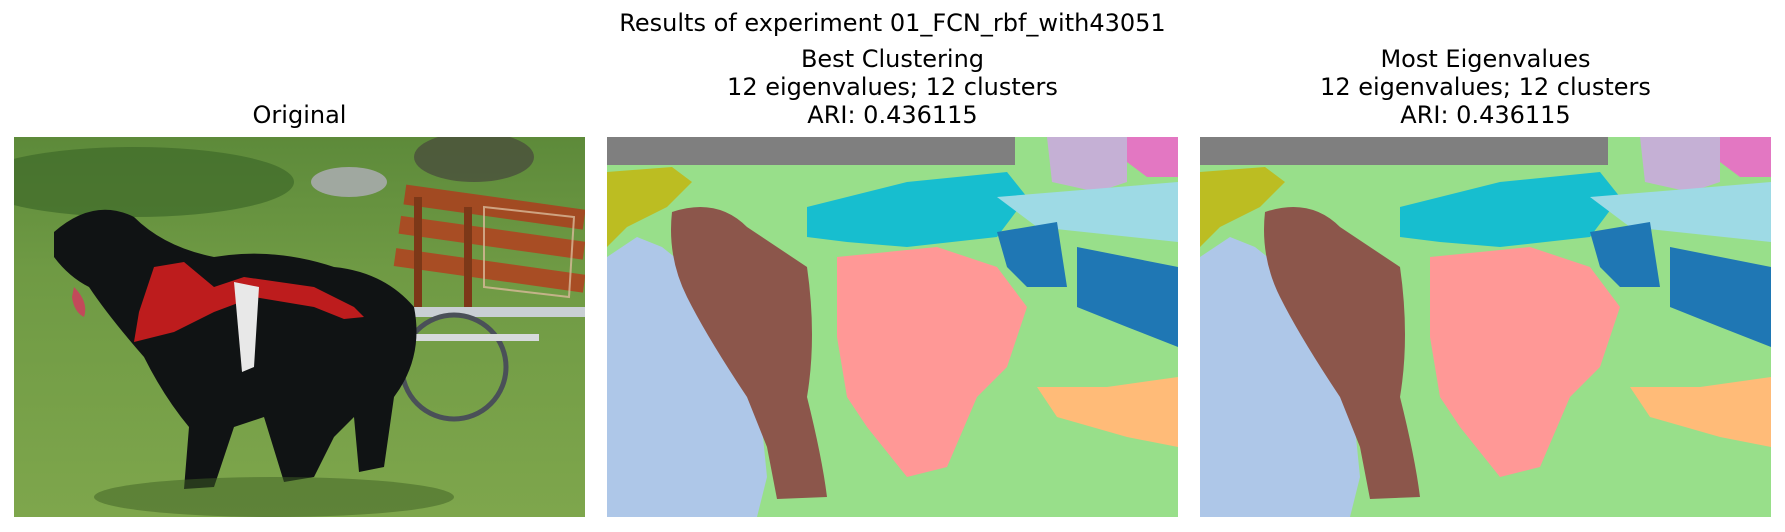 The image size is (1785, 532). I want to click on best-title-line-2: 12 eigenvalues; 12 clusters, so click(892, 87).